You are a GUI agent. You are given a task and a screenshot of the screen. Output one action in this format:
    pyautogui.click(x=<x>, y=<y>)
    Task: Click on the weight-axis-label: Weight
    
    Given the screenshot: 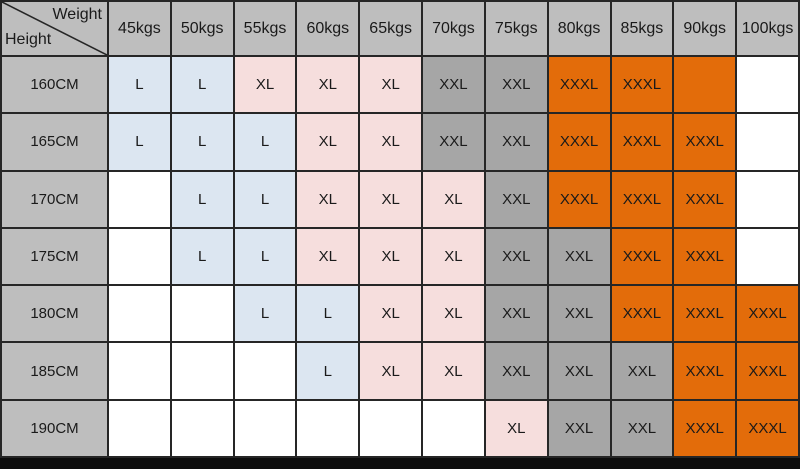 What is the action you would take?
    pyautogui.click(x=77, y=14)
    